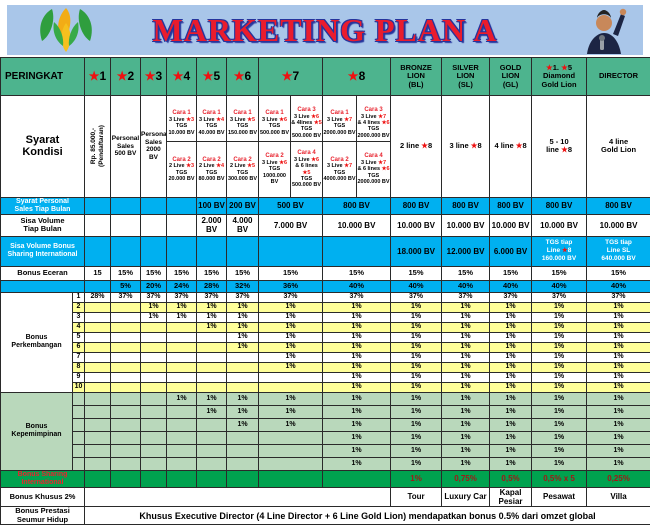  I want to click on cell: 500 BV, so click(291, 205).